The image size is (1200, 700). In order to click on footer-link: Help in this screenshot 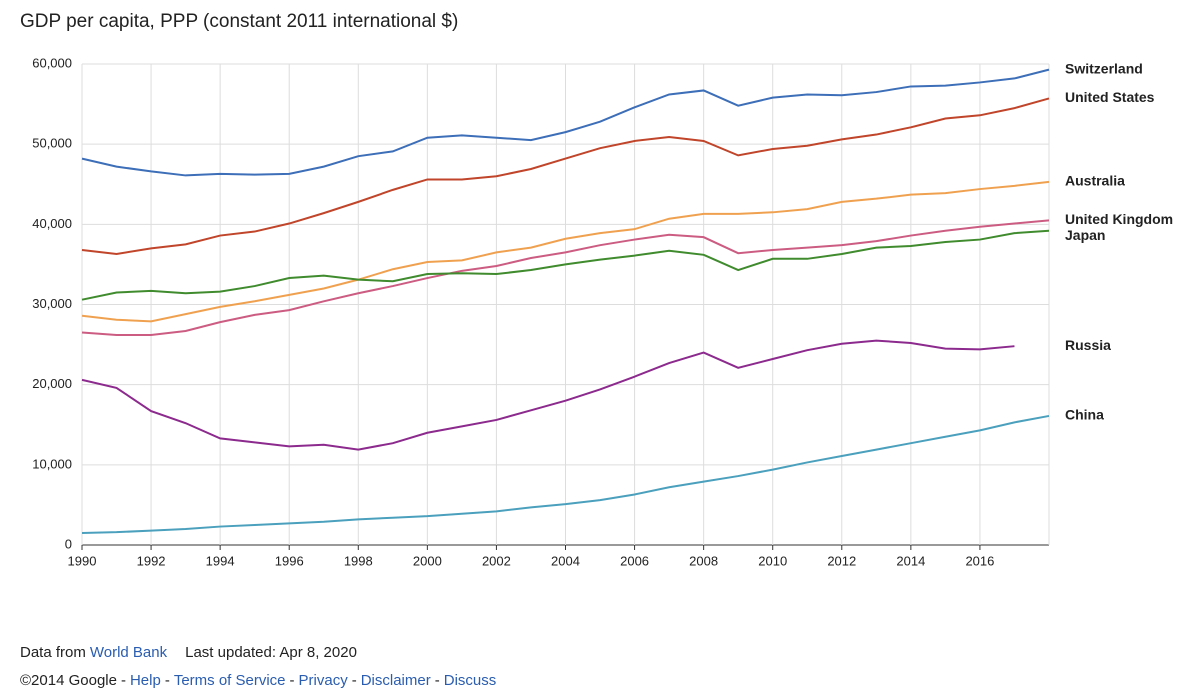, I will do `click(145, 680)`.